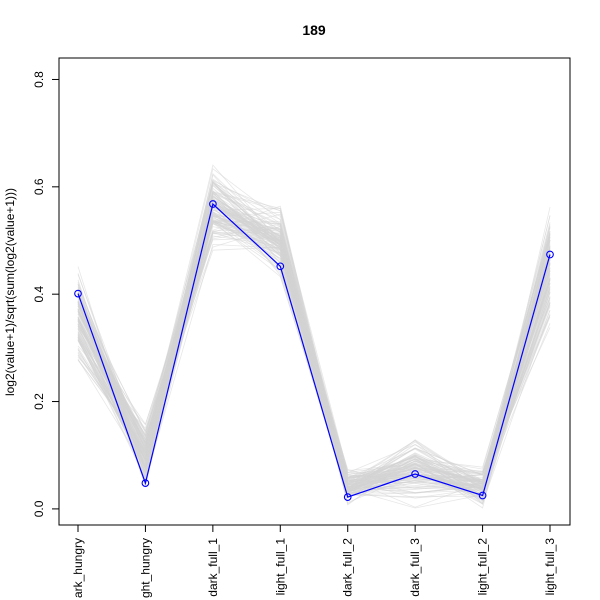 The width and height of the screenshot is (600, 600). What do you see at coordinates (145, 568) in the screenshot?
I see `x-tick-label: ght_hungry` at bounding box center [145, 568].